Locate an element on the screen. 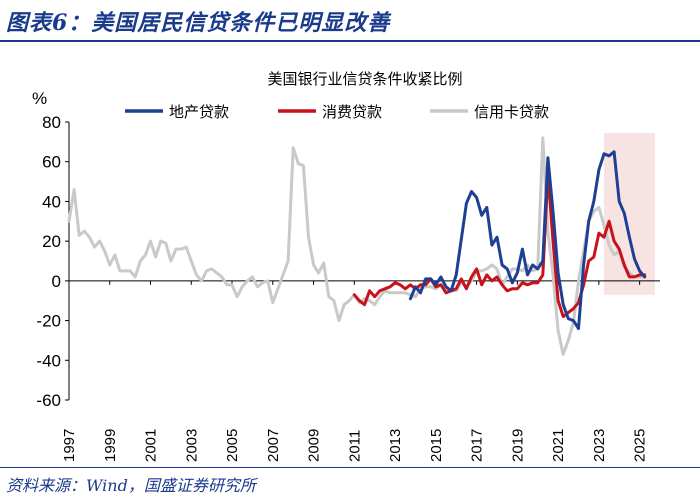 The width and height of the screenshot is (700, 497). figure-title: 图表6：美国居民信贷条件已明显改善 is located at coordinates (198, 23).